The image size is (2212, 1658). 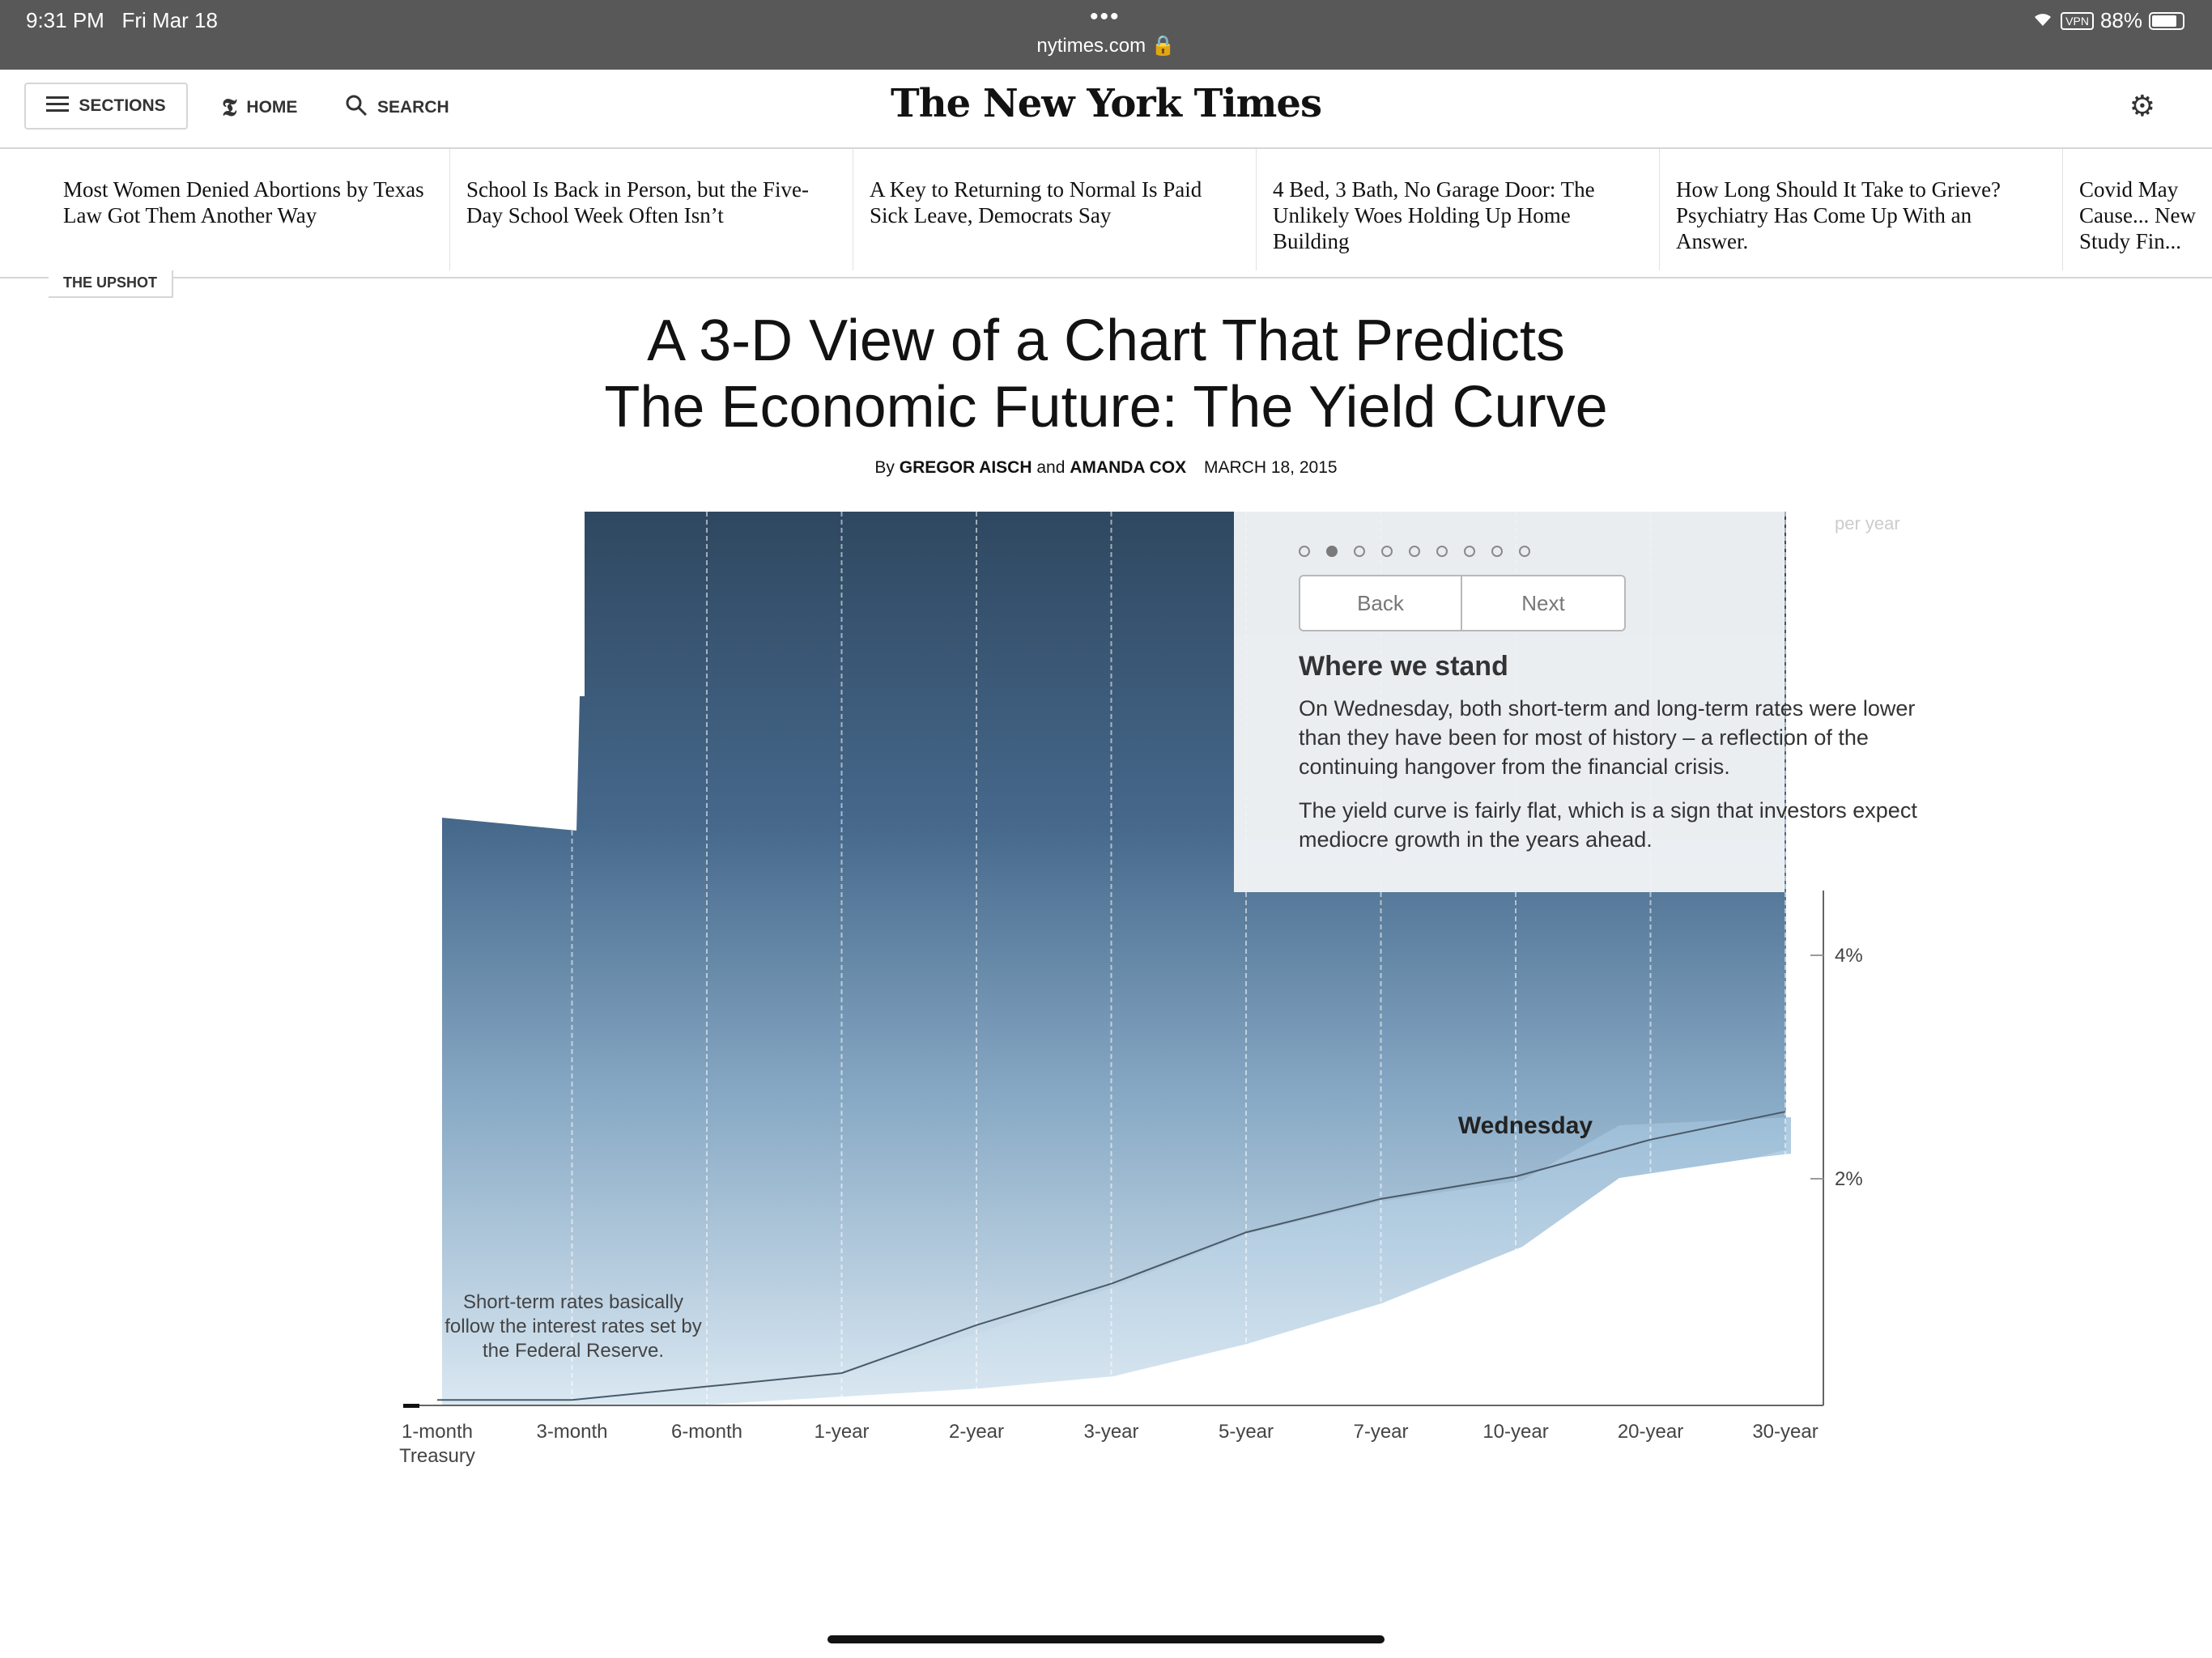 I want to click on x-tick-label: 30-year, so click(x=1785, y=1432).